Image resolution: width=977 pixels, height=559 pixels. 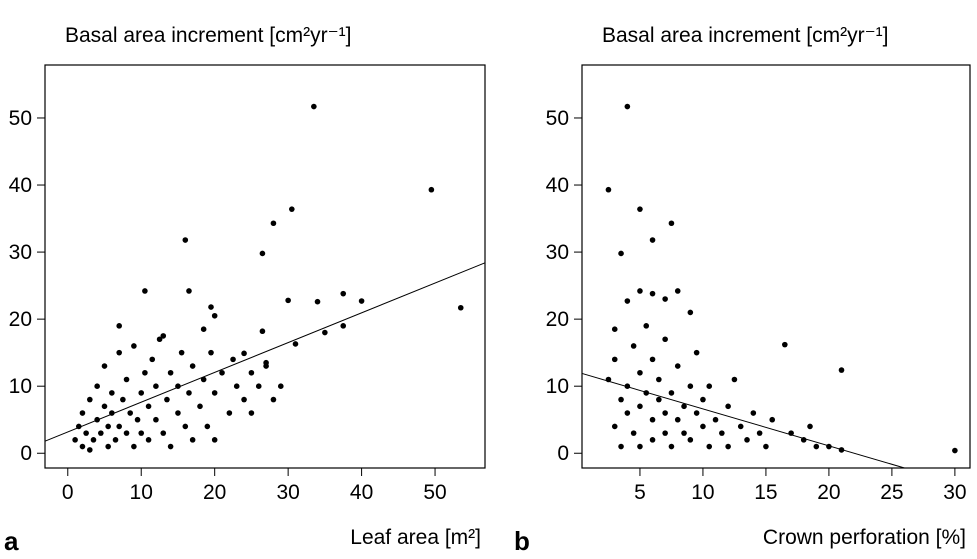 What do you see at coordinates (765, 492) in the screenshot?
I see `x-tick-label: 15` at bounding box center [765, 492].